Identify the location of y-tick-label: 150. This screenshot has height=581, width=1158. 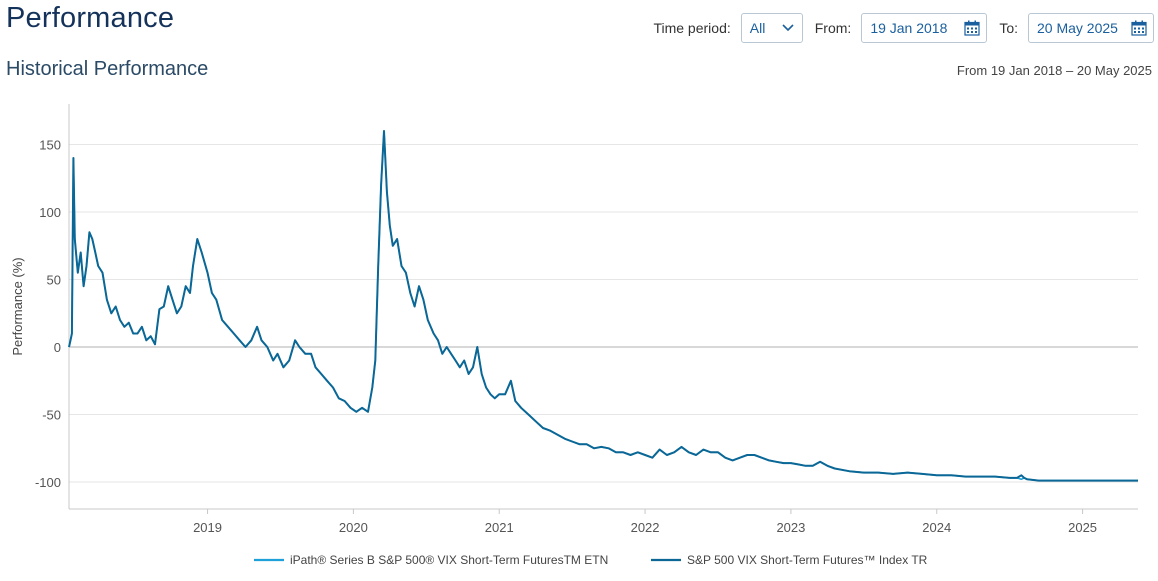
(50, 145).